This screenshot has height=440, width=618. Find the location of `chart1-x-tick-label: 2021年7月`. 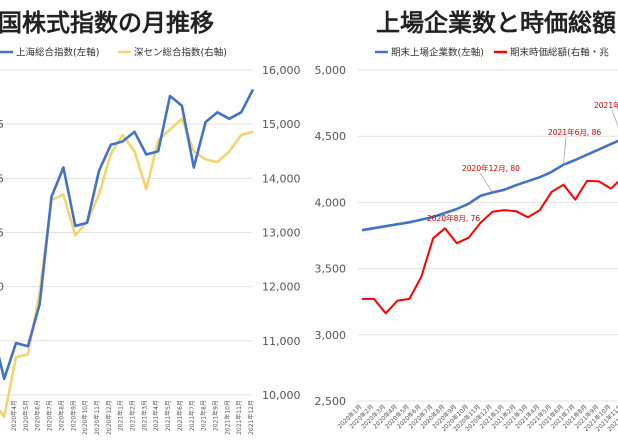

chart1-x-tick-label: 2021年7月 is located at coordinates (192, 415).